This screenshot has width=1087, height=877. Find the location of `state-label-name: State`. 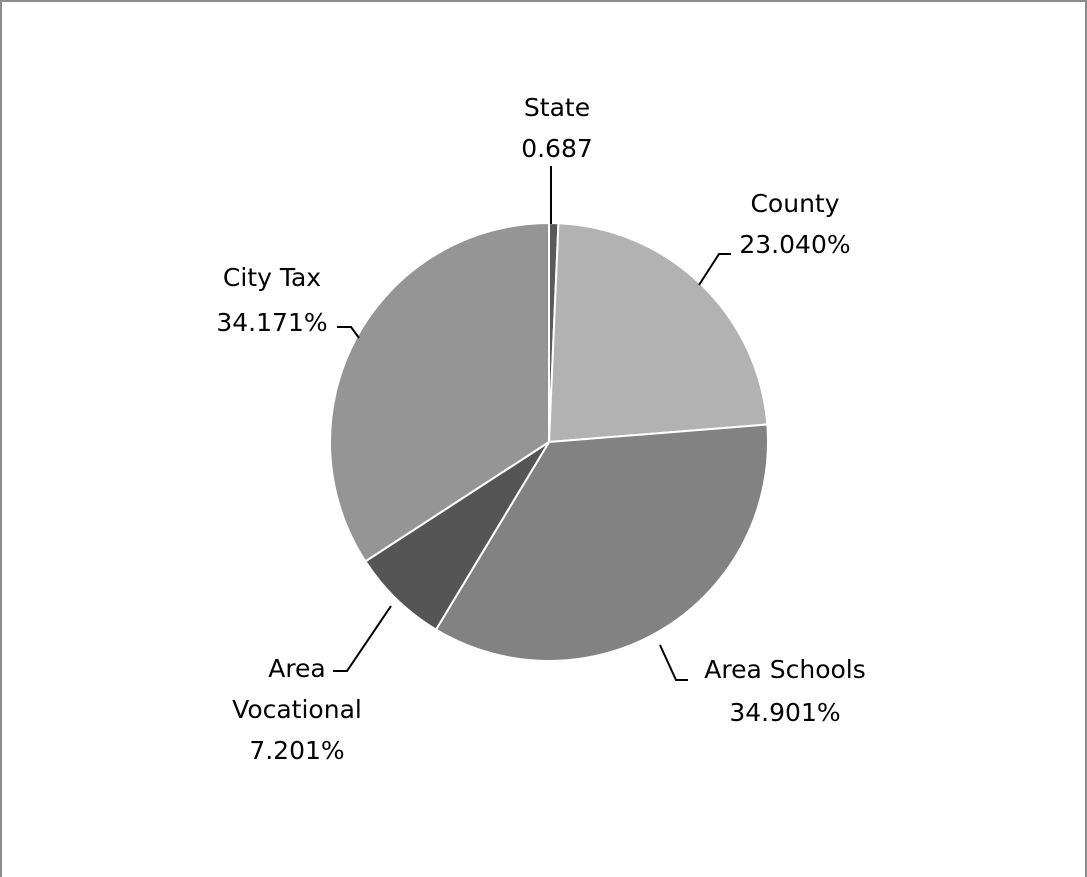

state-label-name: State is located at coordinates (557, 107).